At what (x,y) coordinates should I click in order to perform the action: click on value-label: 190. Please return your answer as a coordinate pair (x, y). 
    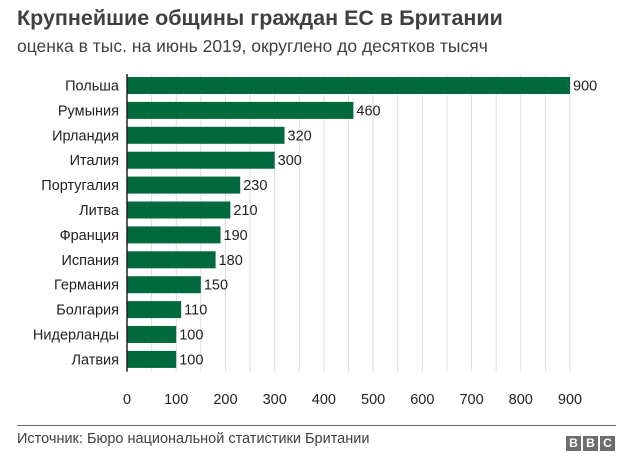
    Looking at the image, I should click on (236, 236).